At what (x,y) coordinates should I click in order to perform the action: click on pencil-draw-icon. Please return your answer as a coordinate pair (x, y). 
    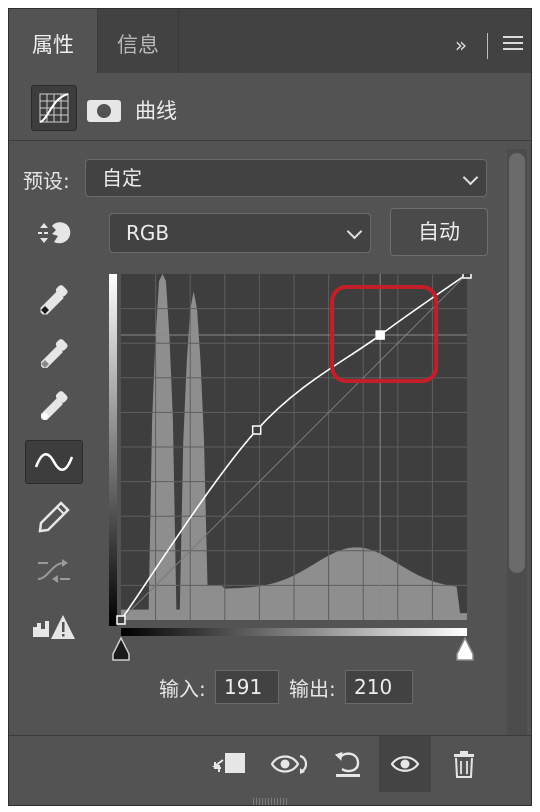
    Looking at the image, I should click on (54, 517).